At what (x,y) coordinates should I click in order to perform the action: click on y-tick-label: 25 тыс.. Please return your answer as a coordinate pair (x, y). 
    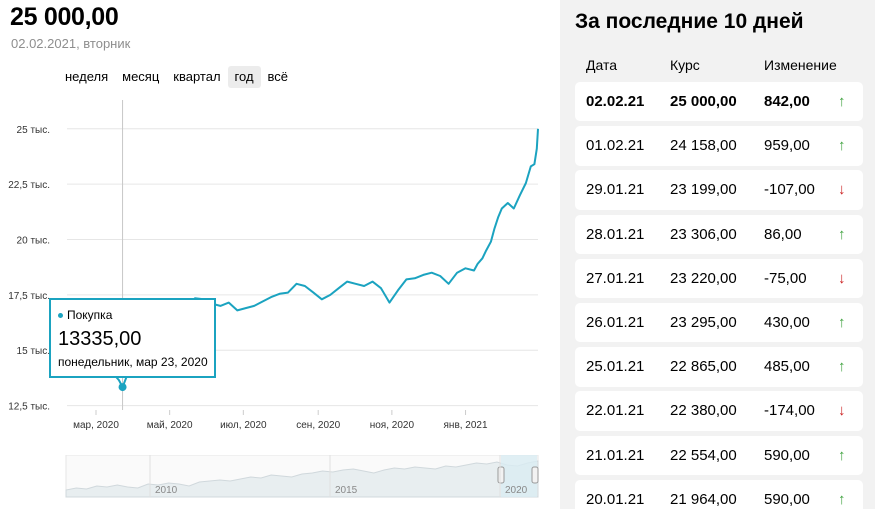
    Looking at the image, I should click on (33, 130).